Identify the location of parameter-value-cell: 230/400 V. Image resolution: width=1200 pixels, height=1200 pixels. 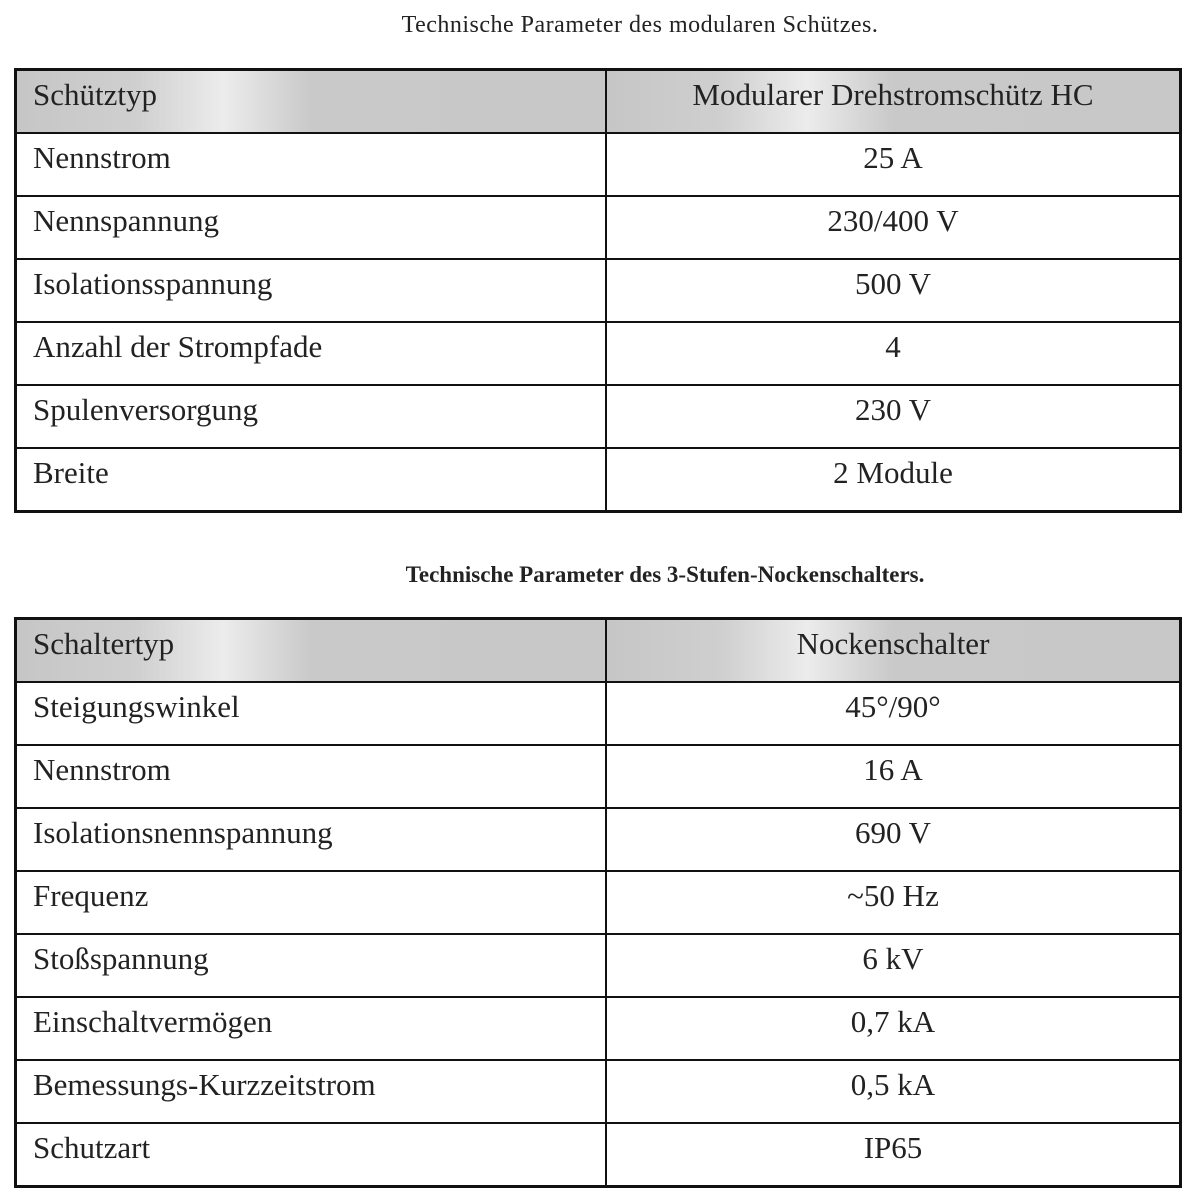
(893, 227).